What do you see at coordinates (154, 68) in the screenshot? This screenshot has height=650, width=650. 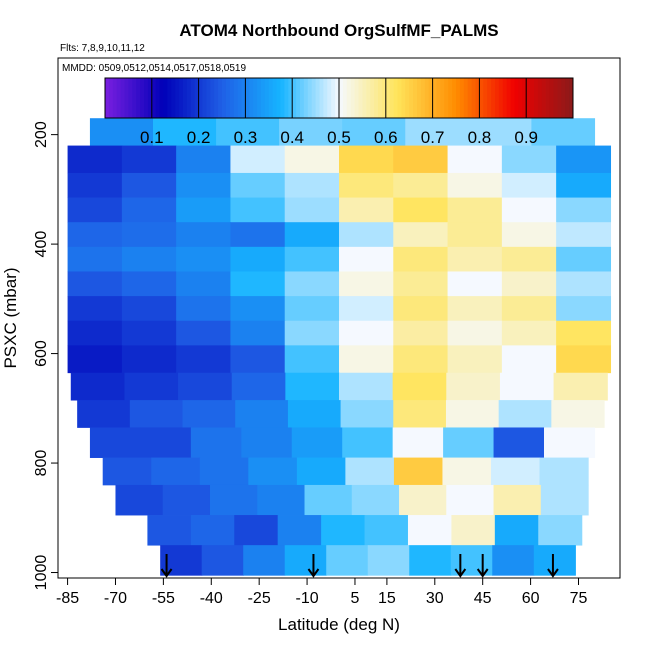 I see `dates-label: MMDD: 0509,0512,0514,0517,0518,0519` at bounding box center [154, 68].